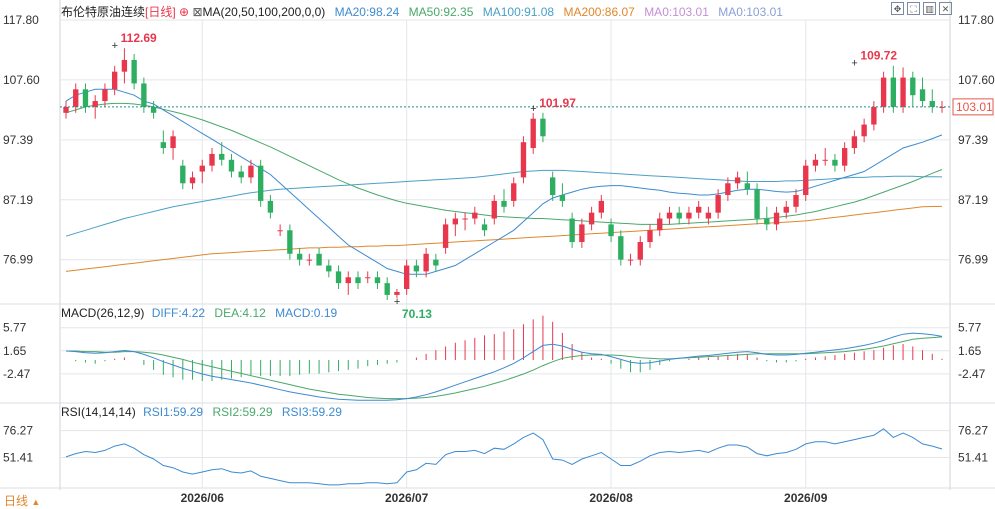 The height and width of the screenshot is (509, 995). Describe the element at coordinates (264, 12) in the screenshot. I see `ma-title: MA(20,50,100,200,0,0)` at that location.